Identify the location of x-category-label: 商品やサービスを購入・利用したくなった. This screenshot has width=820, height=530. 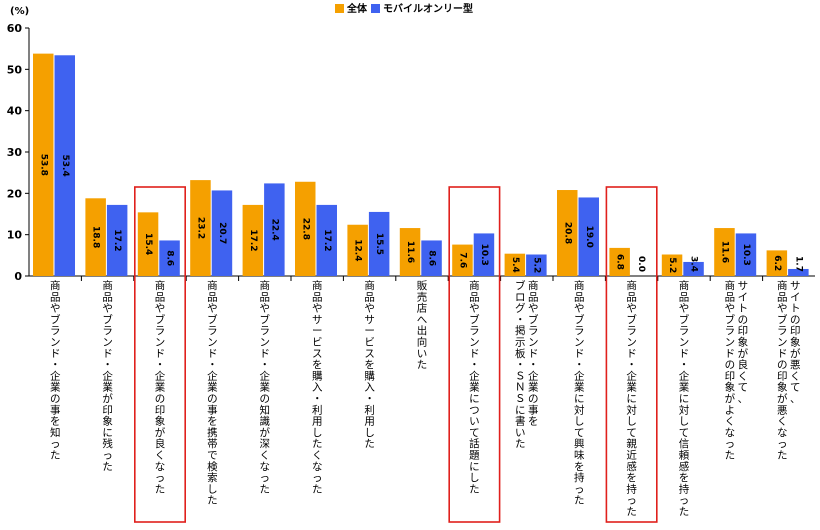
(317, 387).